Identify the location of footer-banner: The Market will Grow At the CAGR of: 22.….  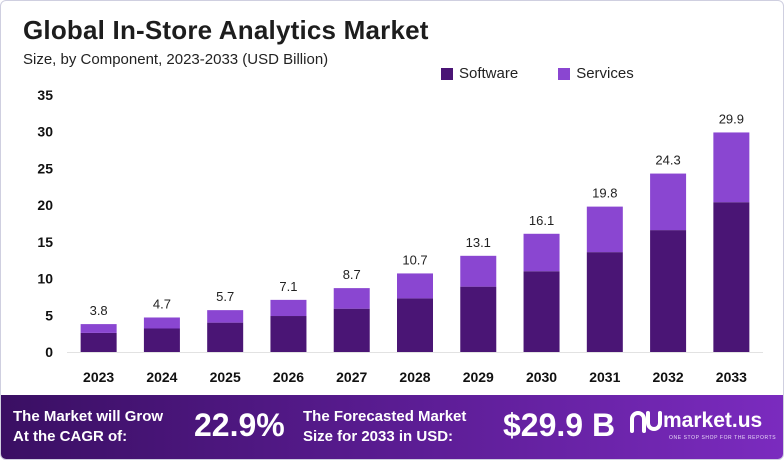
(392, 427).